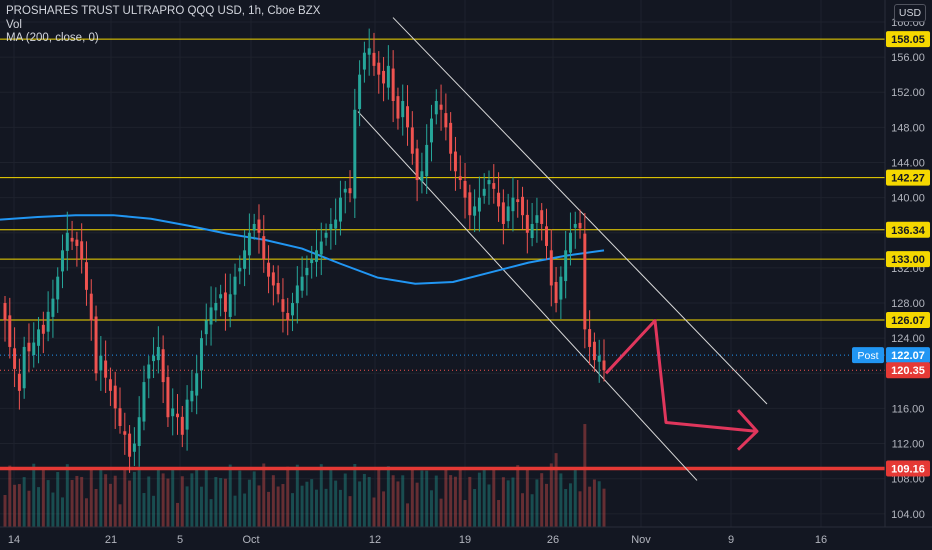 Image resolution: width=932 pixels, height=550 pixels. What do you see at coordinates (14, 540) in the screenshot?
I see `time-tick-label: 14` at bounding box center [14, 540].